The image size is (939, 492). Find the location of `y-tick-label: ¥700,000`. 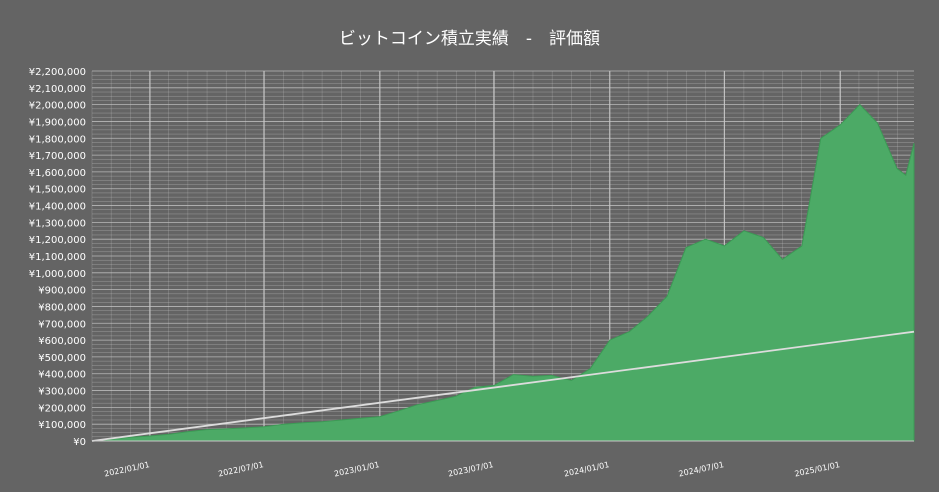

y-tick-label: ¥700,000 is located at coordinates (62, 324).